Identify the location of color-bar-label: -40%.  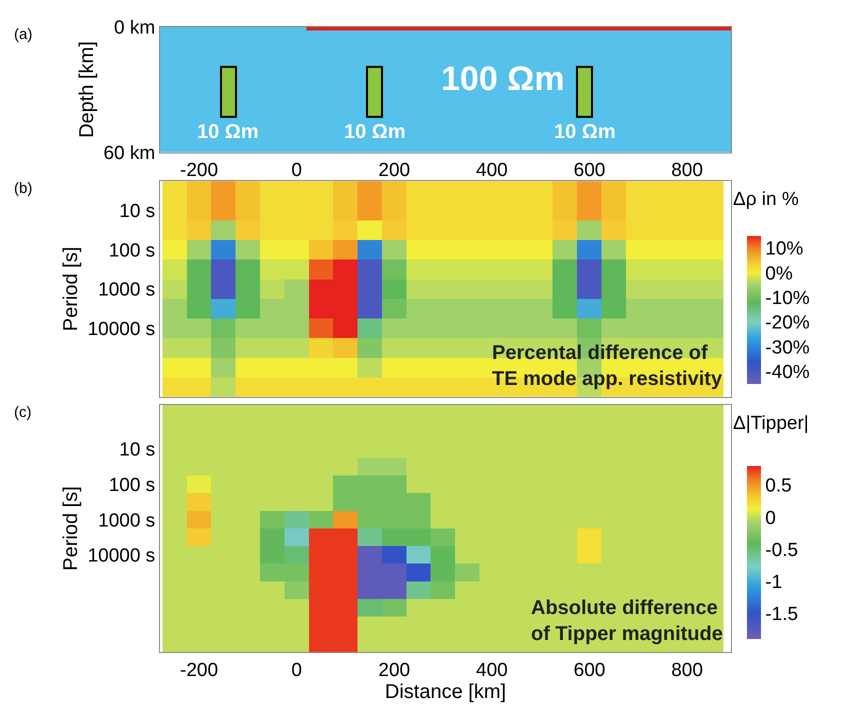
(787, 372).